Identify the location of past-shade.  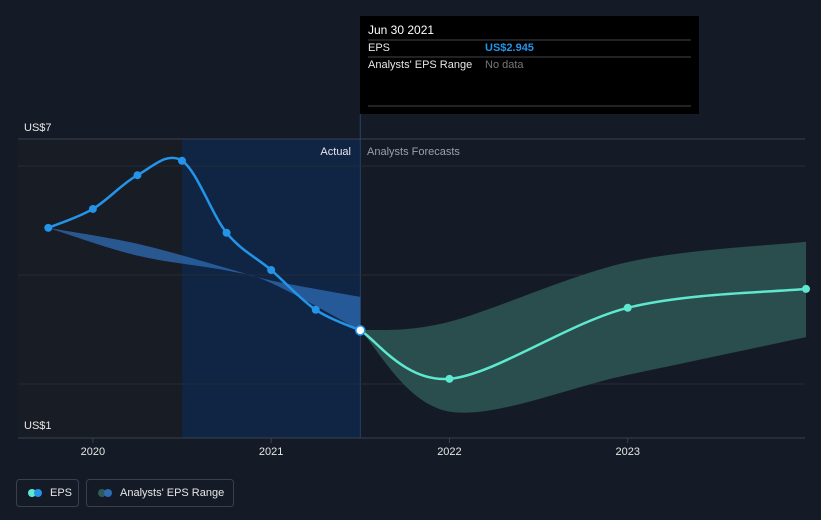
(100, 288).